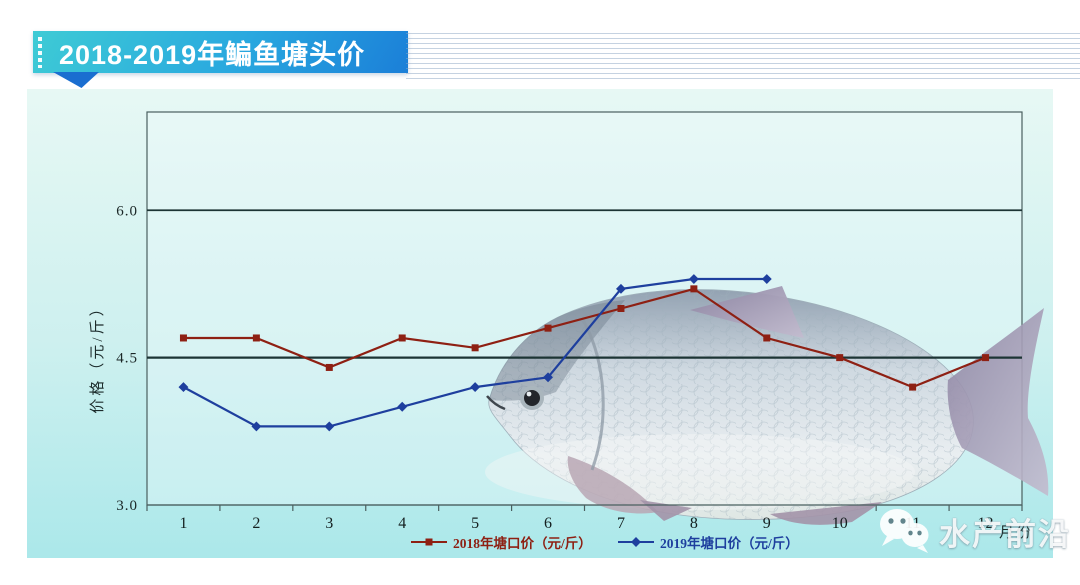 The width and height of the screenshot is (1080, 585). Describe the element at coordinates (98, 356) in the screenshot. I see `y-axis-label: 价格（元/斤）` at that location.